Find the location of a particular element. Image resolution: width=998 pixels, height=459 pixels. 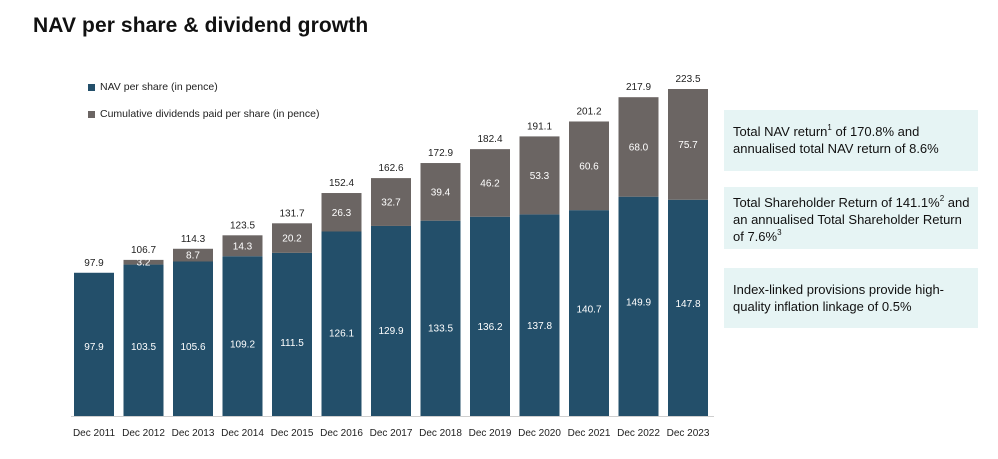

data-label-nav: 136.2 is located at coordinates (489, 327).